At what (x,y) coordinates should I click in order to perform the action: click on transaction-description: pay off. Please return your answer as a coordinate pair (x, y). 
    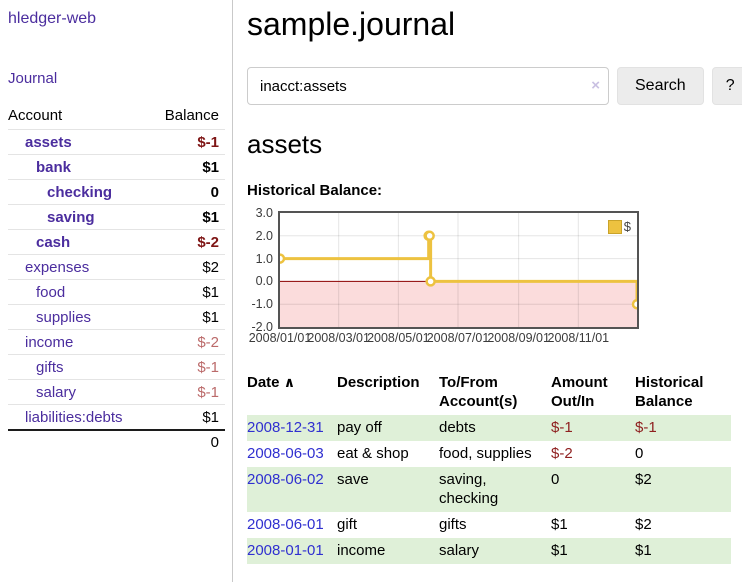
    Looking at the image, I should click on (359, 427).